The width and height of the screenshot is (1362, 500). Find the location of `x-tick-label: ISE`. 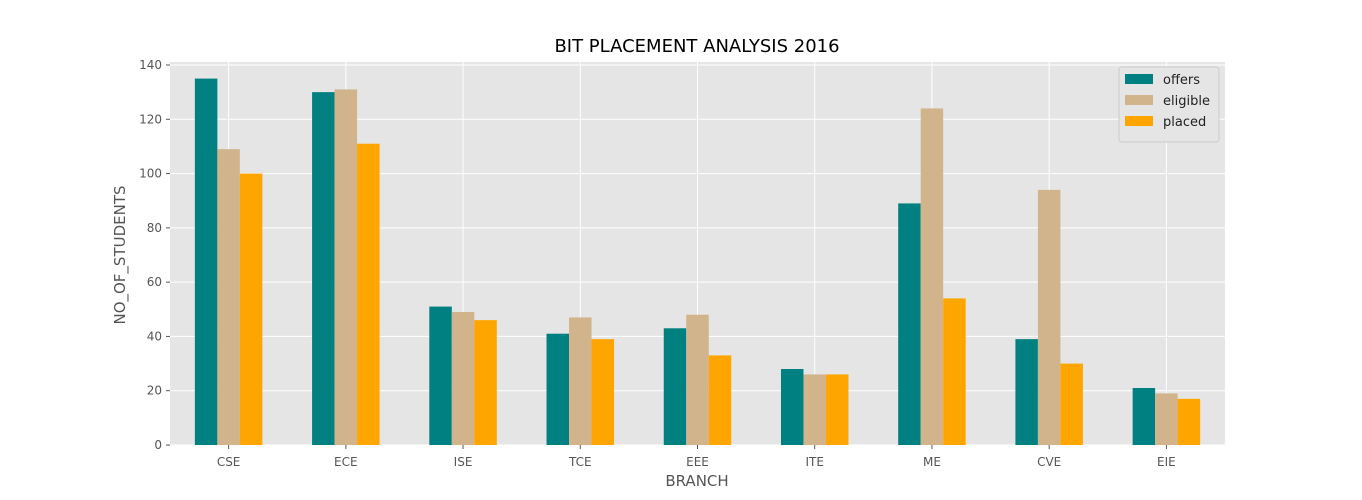

x-tick-label: ISE is located at coordinates (463, 462).